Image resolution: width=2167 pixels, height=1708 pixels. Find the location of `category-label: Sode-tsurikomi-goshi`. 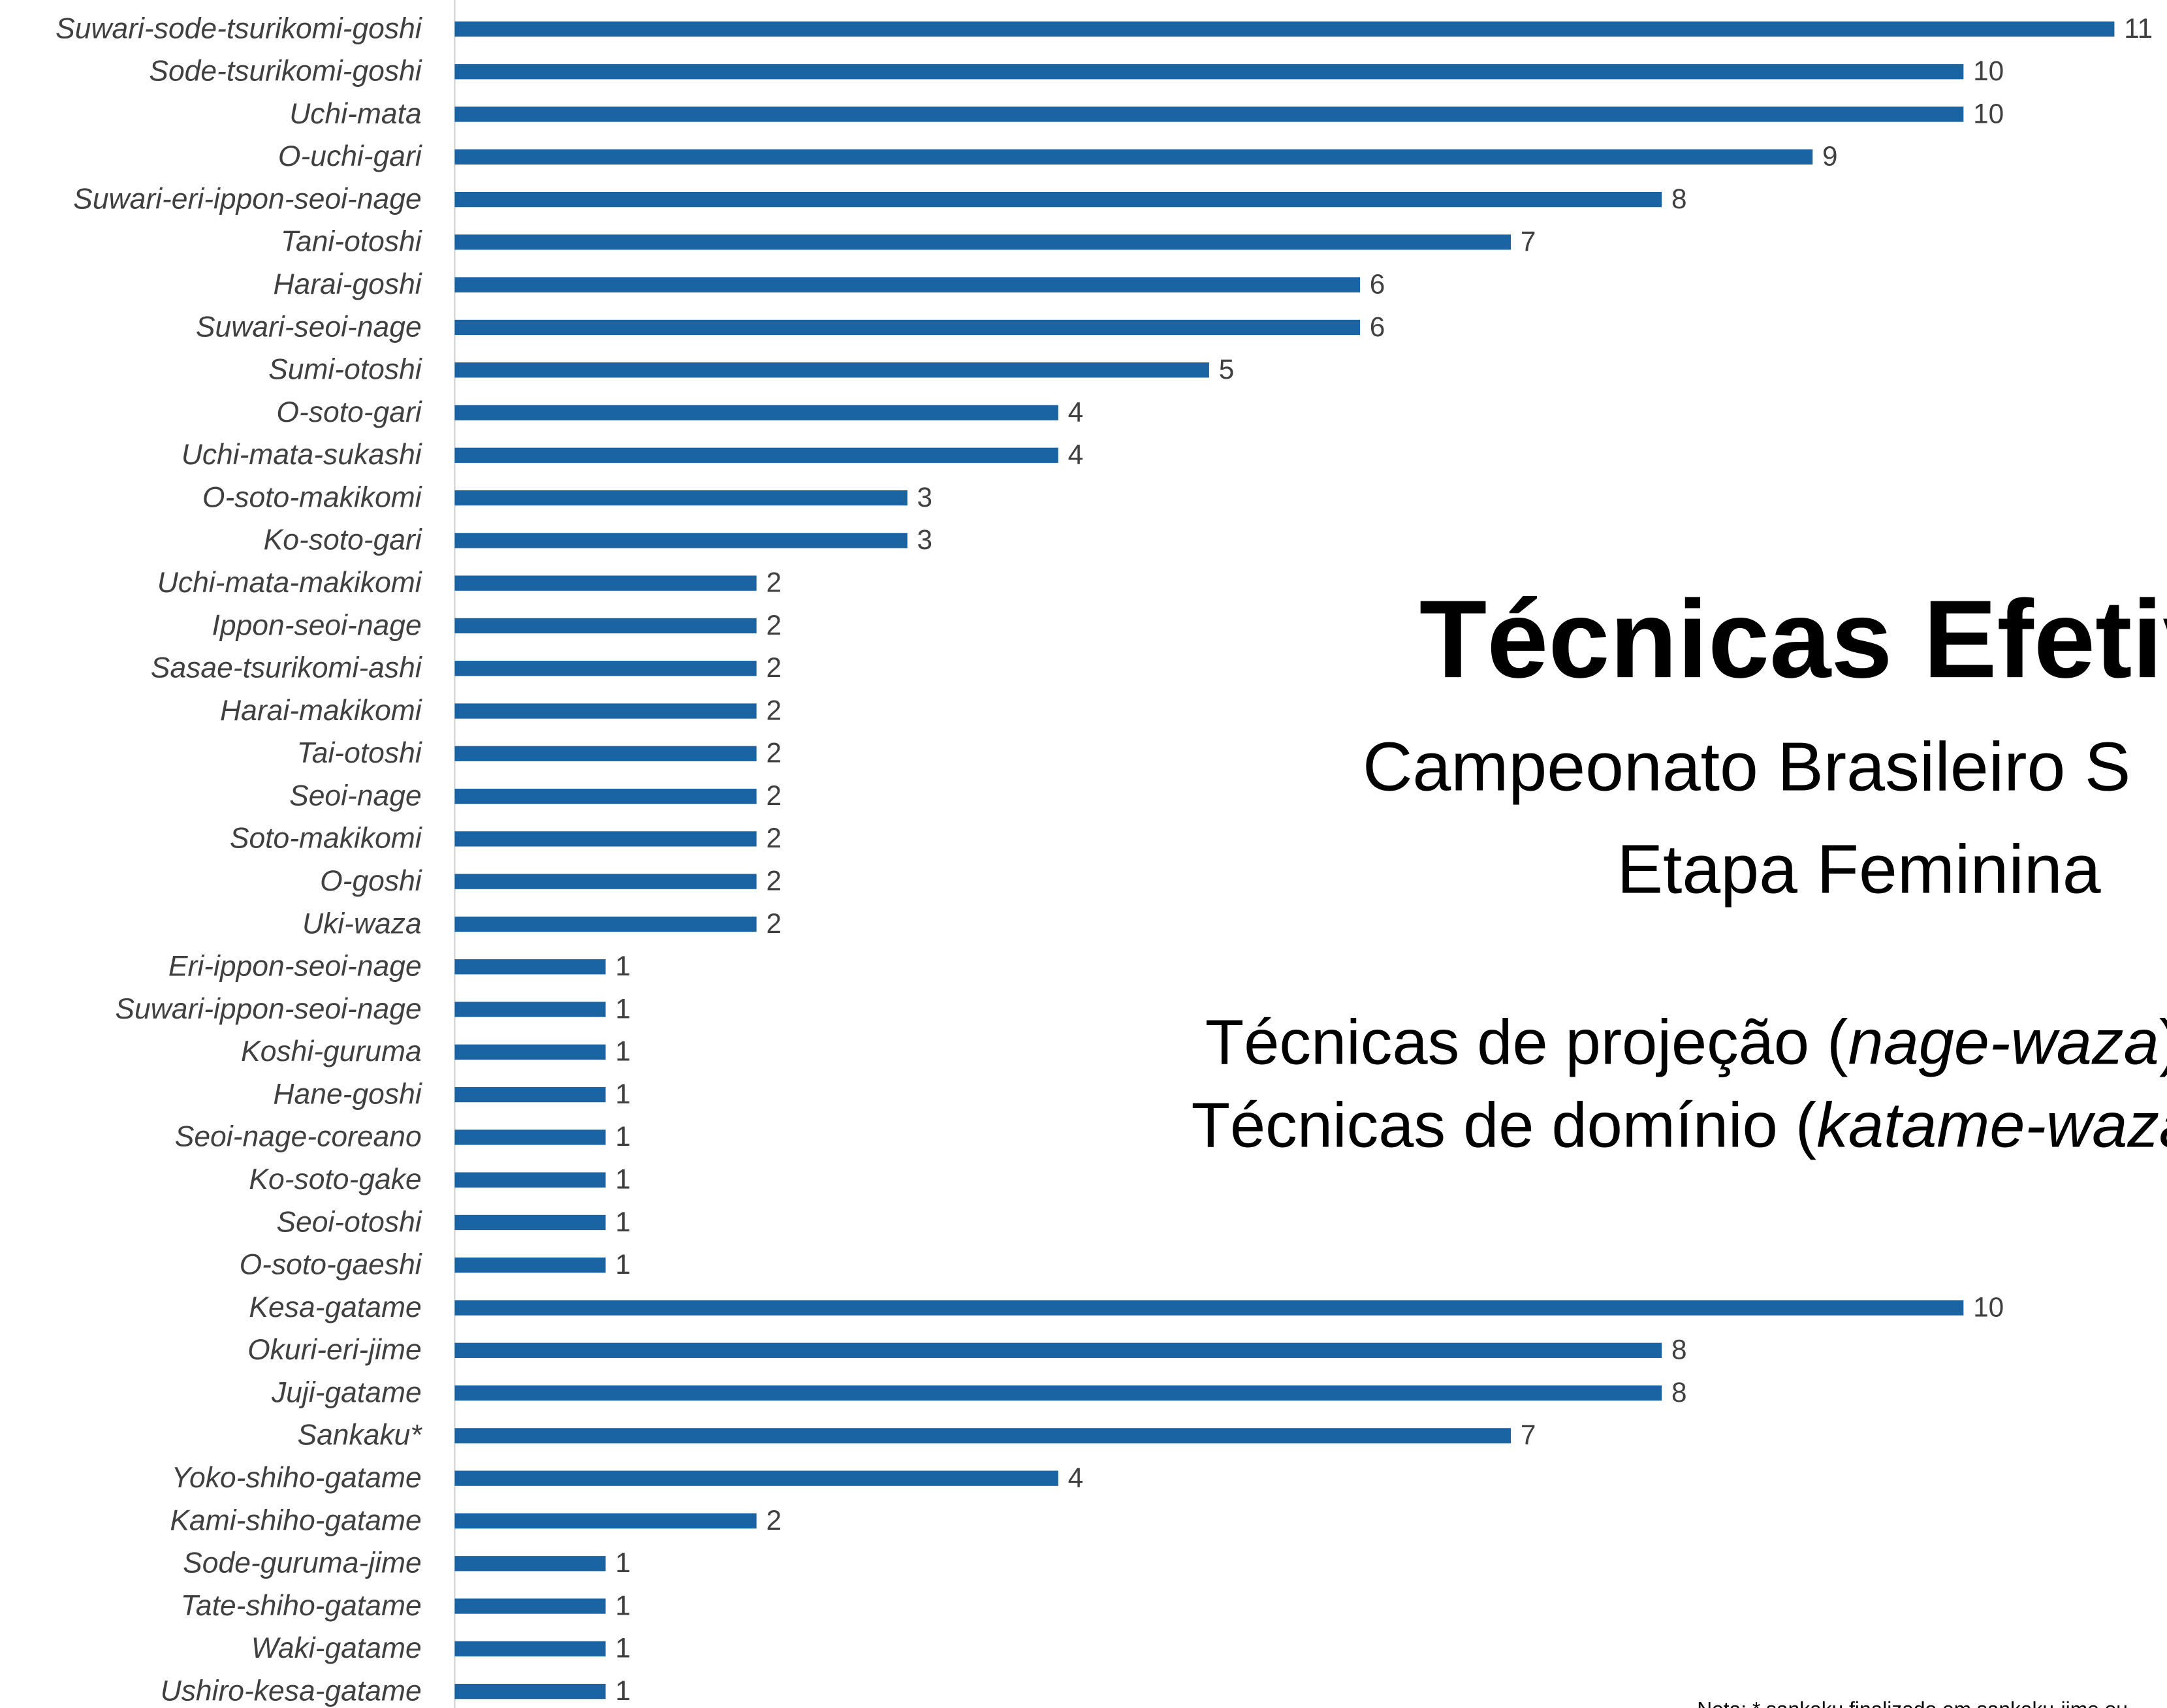

category-label: Sode-tsurikomi-goshi is located at coordinates (285, 71).